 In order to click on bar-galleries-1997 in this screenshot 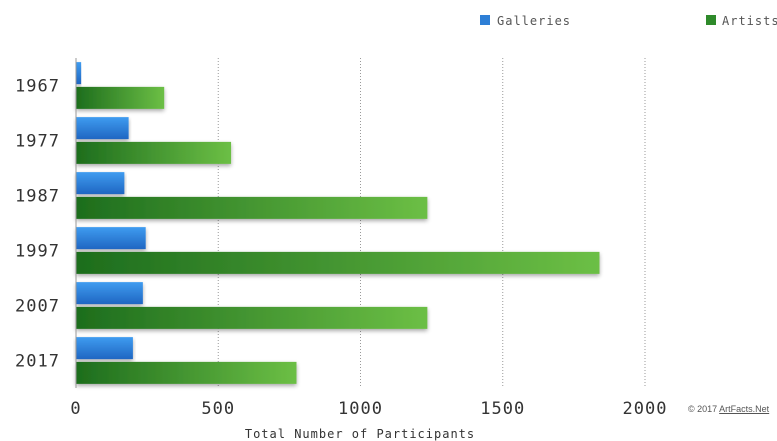, I will do `click(111, 238)`.